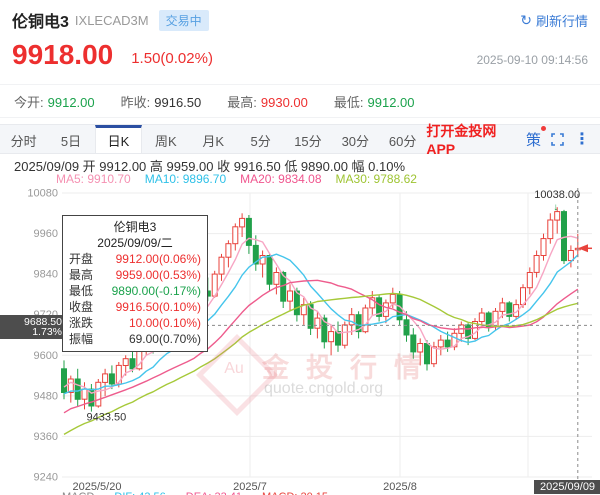  What do you see at coordinates (281, 179) in the screenshot?
I see `ma20-legend: MA20: 9834.08` at bounding box center [281, 179].